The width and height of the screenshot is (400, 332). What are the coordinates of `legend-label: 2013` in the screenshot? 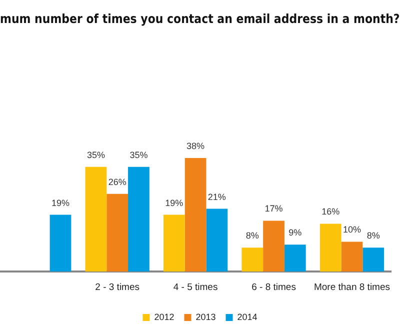 It's located at (206, 317).